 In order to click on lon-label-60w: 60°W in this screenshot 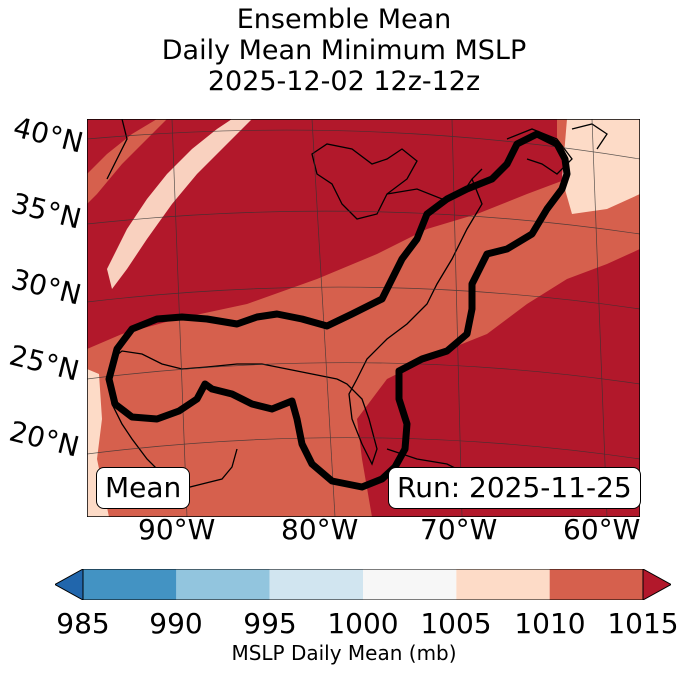, I will do `click(602, 529)`.